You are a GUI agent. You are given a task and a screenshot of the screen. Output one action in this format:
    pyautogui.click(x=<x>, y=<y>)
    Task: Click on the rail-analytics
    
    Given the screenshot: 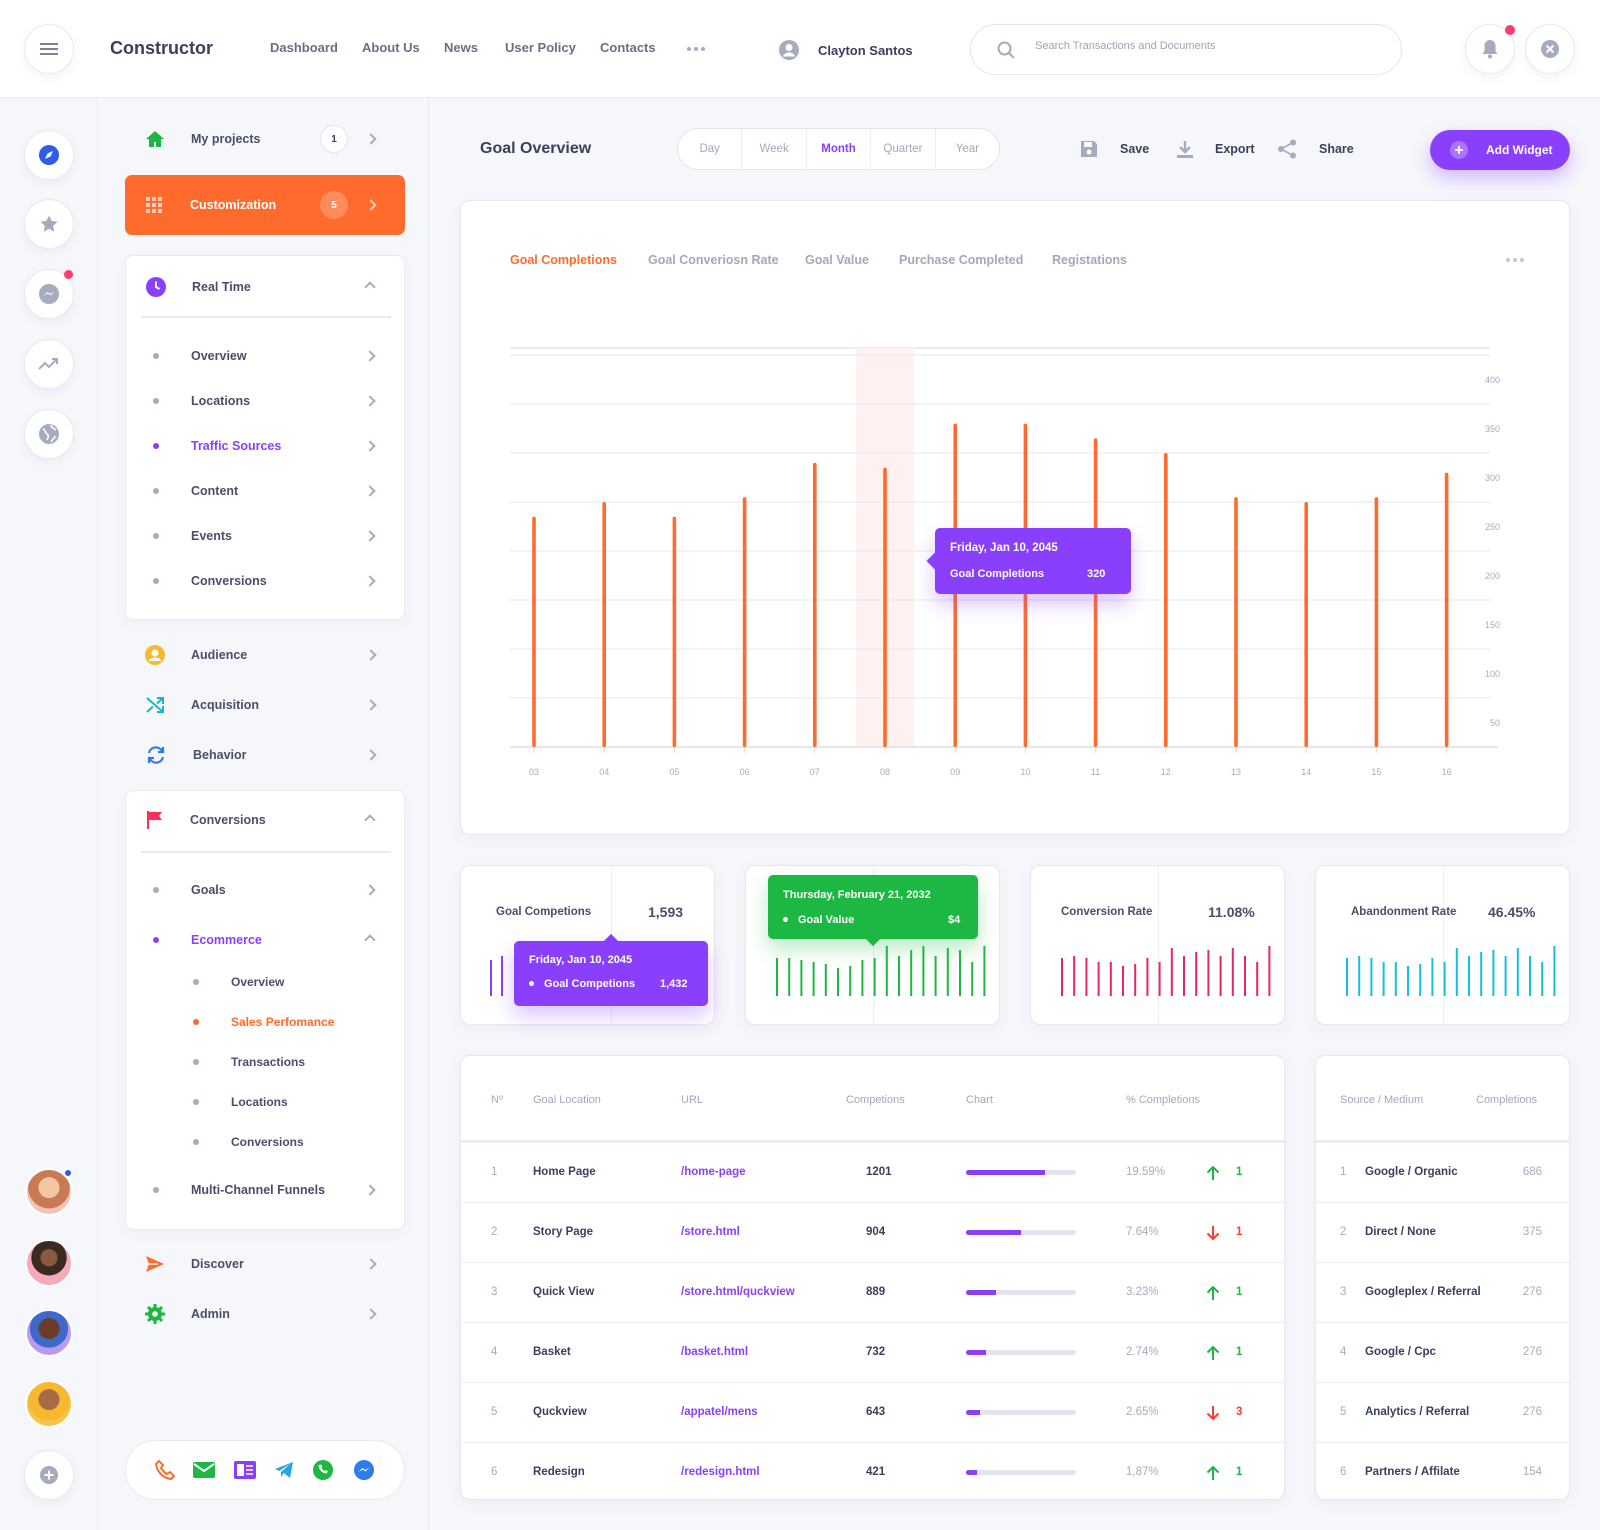 What is the action you would take?
    pyautogui.click(x=49, y=364)
    